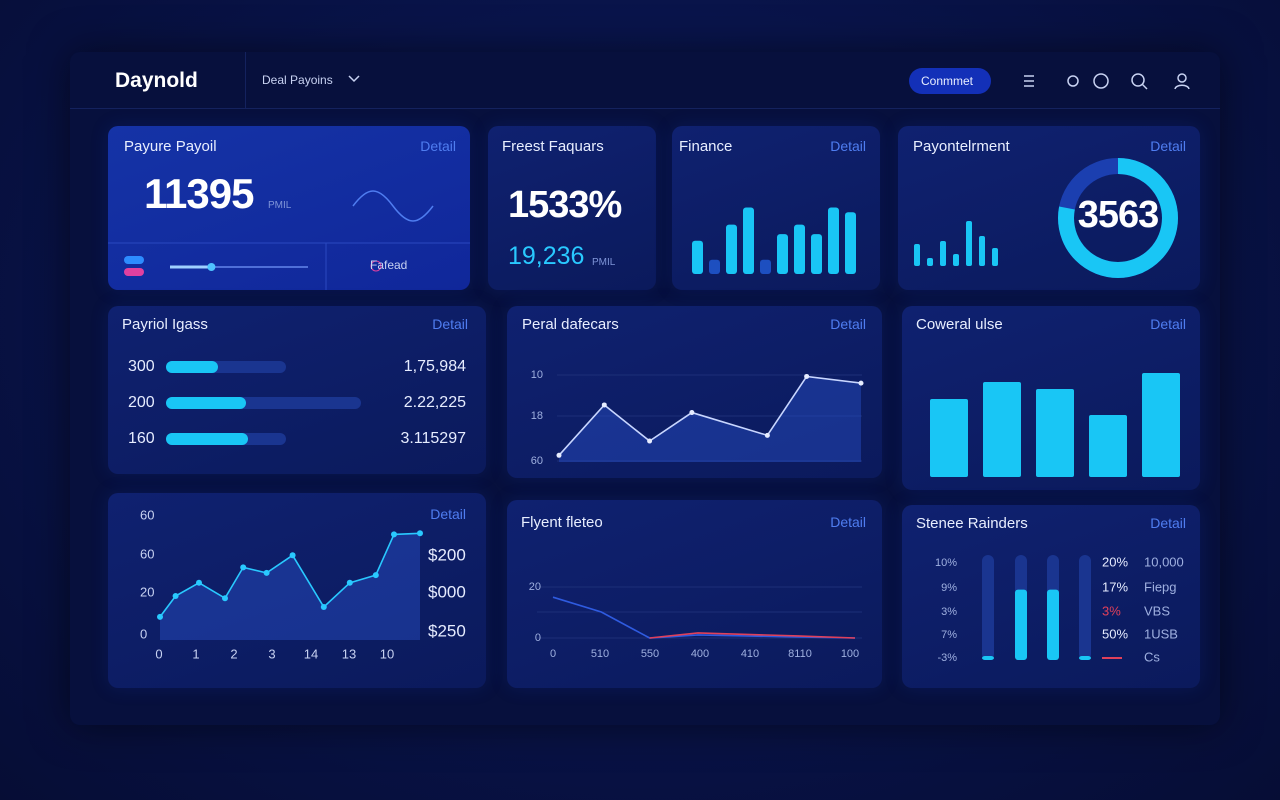 This screenshot has width=1280, height=800. I want to click on x-label: 13, so click(349, 653).